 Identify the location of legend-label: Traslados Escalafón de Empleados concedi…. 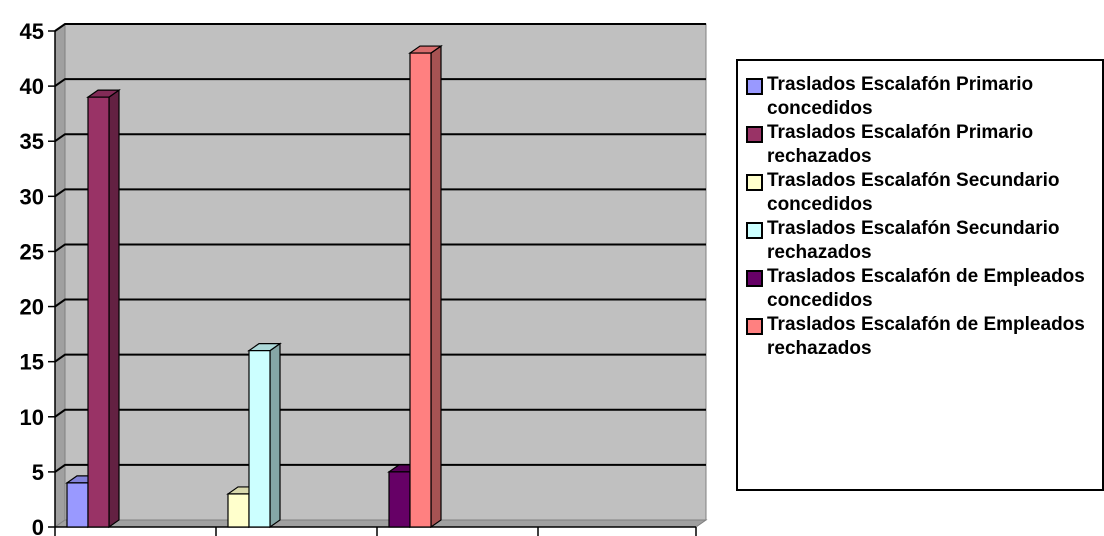
(926, 288).